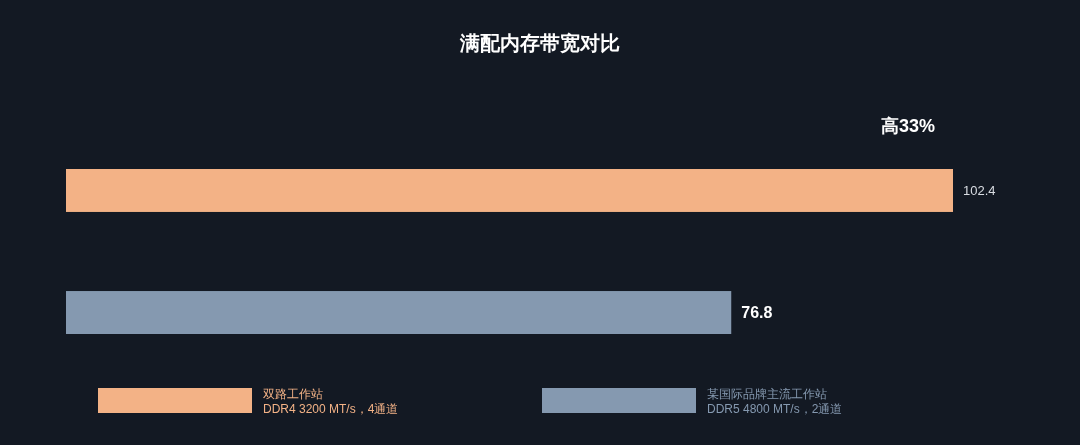 Image resolution: width=1080 pixels, height=445 pixels. Describe the element at coordinates (907, 126) in the screenshot. I see `annotation: 高33%` at that location.